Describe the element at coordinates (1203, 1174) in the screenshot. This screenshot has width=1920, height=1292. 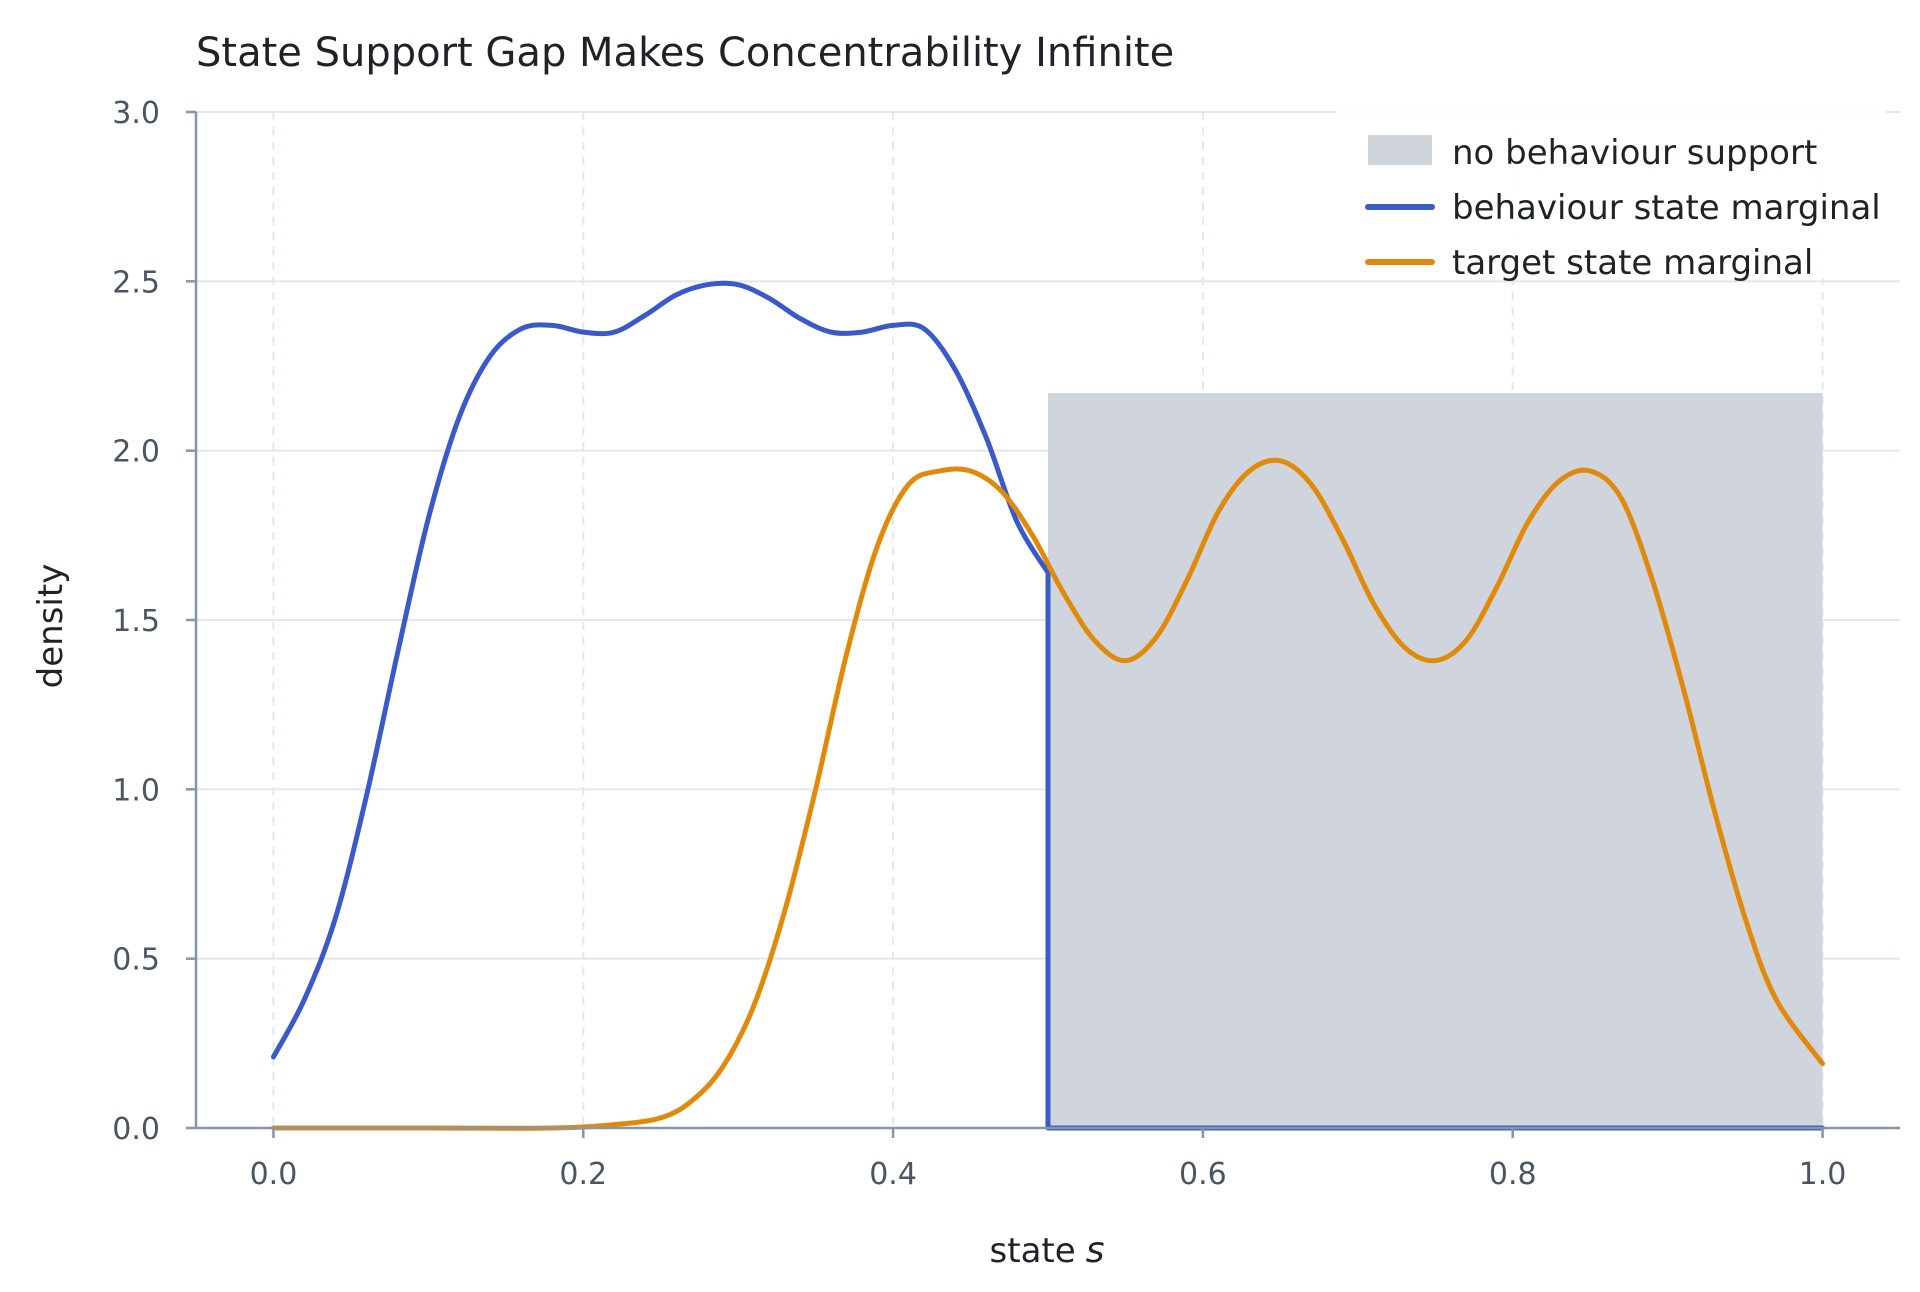
I see `x-tick-label: 0.6` at that location.